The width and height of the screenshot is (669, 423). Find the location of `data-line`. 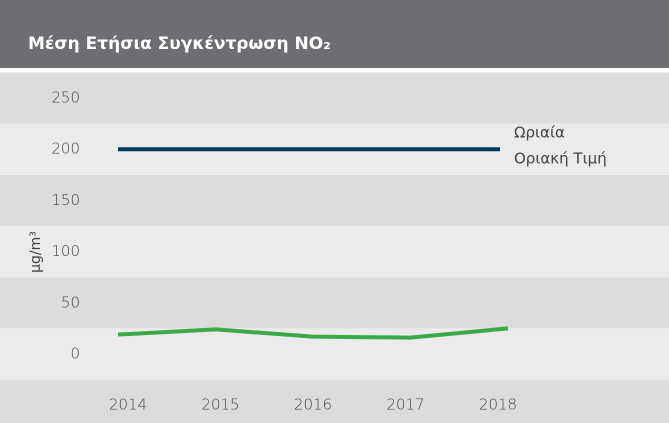

data-line is located at coordinates (313, 333).